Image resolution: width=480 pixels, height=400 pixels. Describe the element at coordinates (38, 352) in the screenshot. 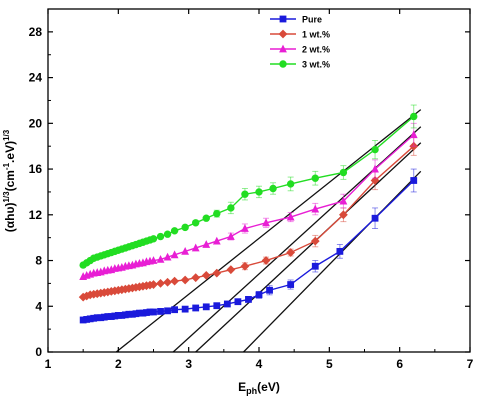

I see `y-tick-label: 0` at that location.